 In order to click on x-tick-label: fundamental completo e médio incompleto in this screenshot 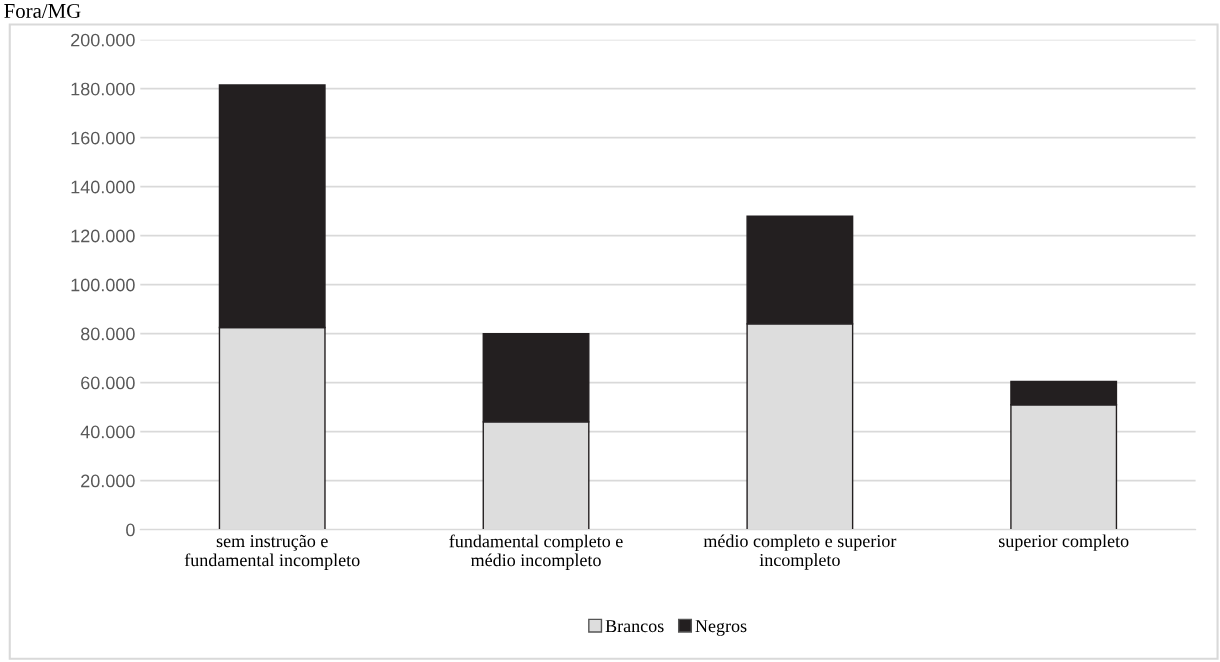, I will do `click(536, 552)`.